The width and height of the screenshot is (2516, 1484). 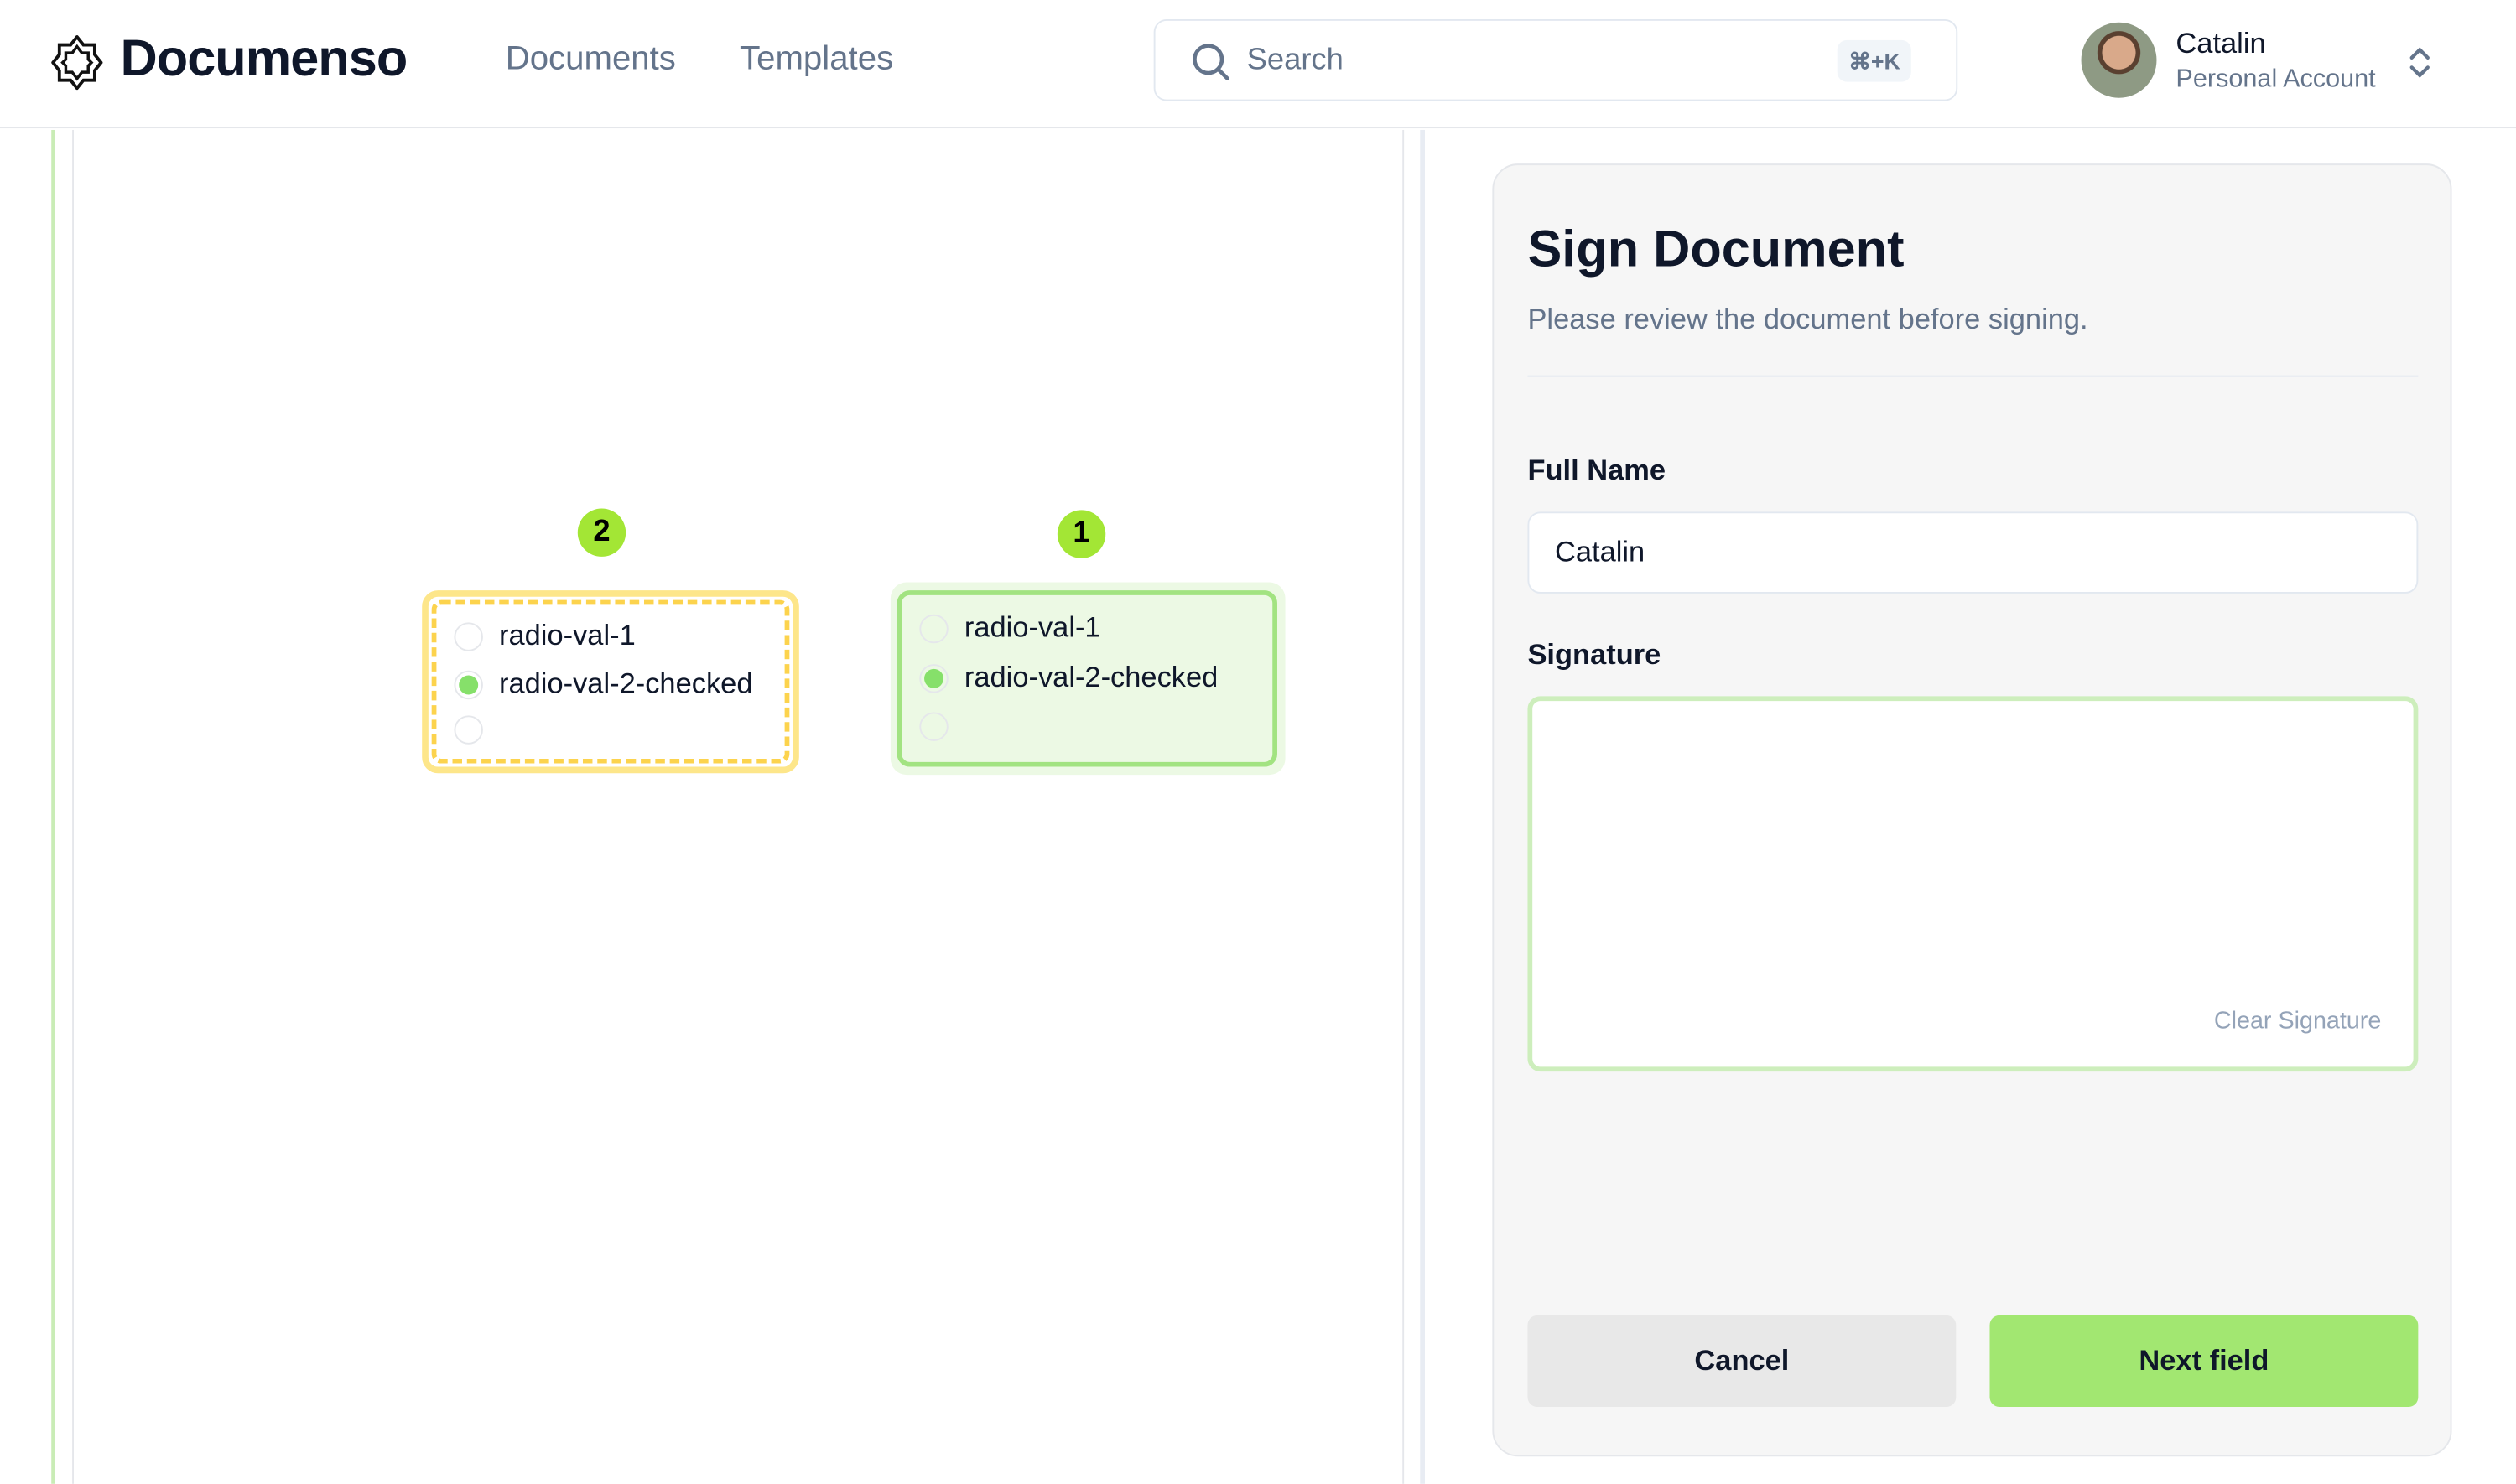 What do you see at coordinates (1295, 60) in the screenshot?
I see `search-placeholder: Search` at bounding box center [1295, 60].